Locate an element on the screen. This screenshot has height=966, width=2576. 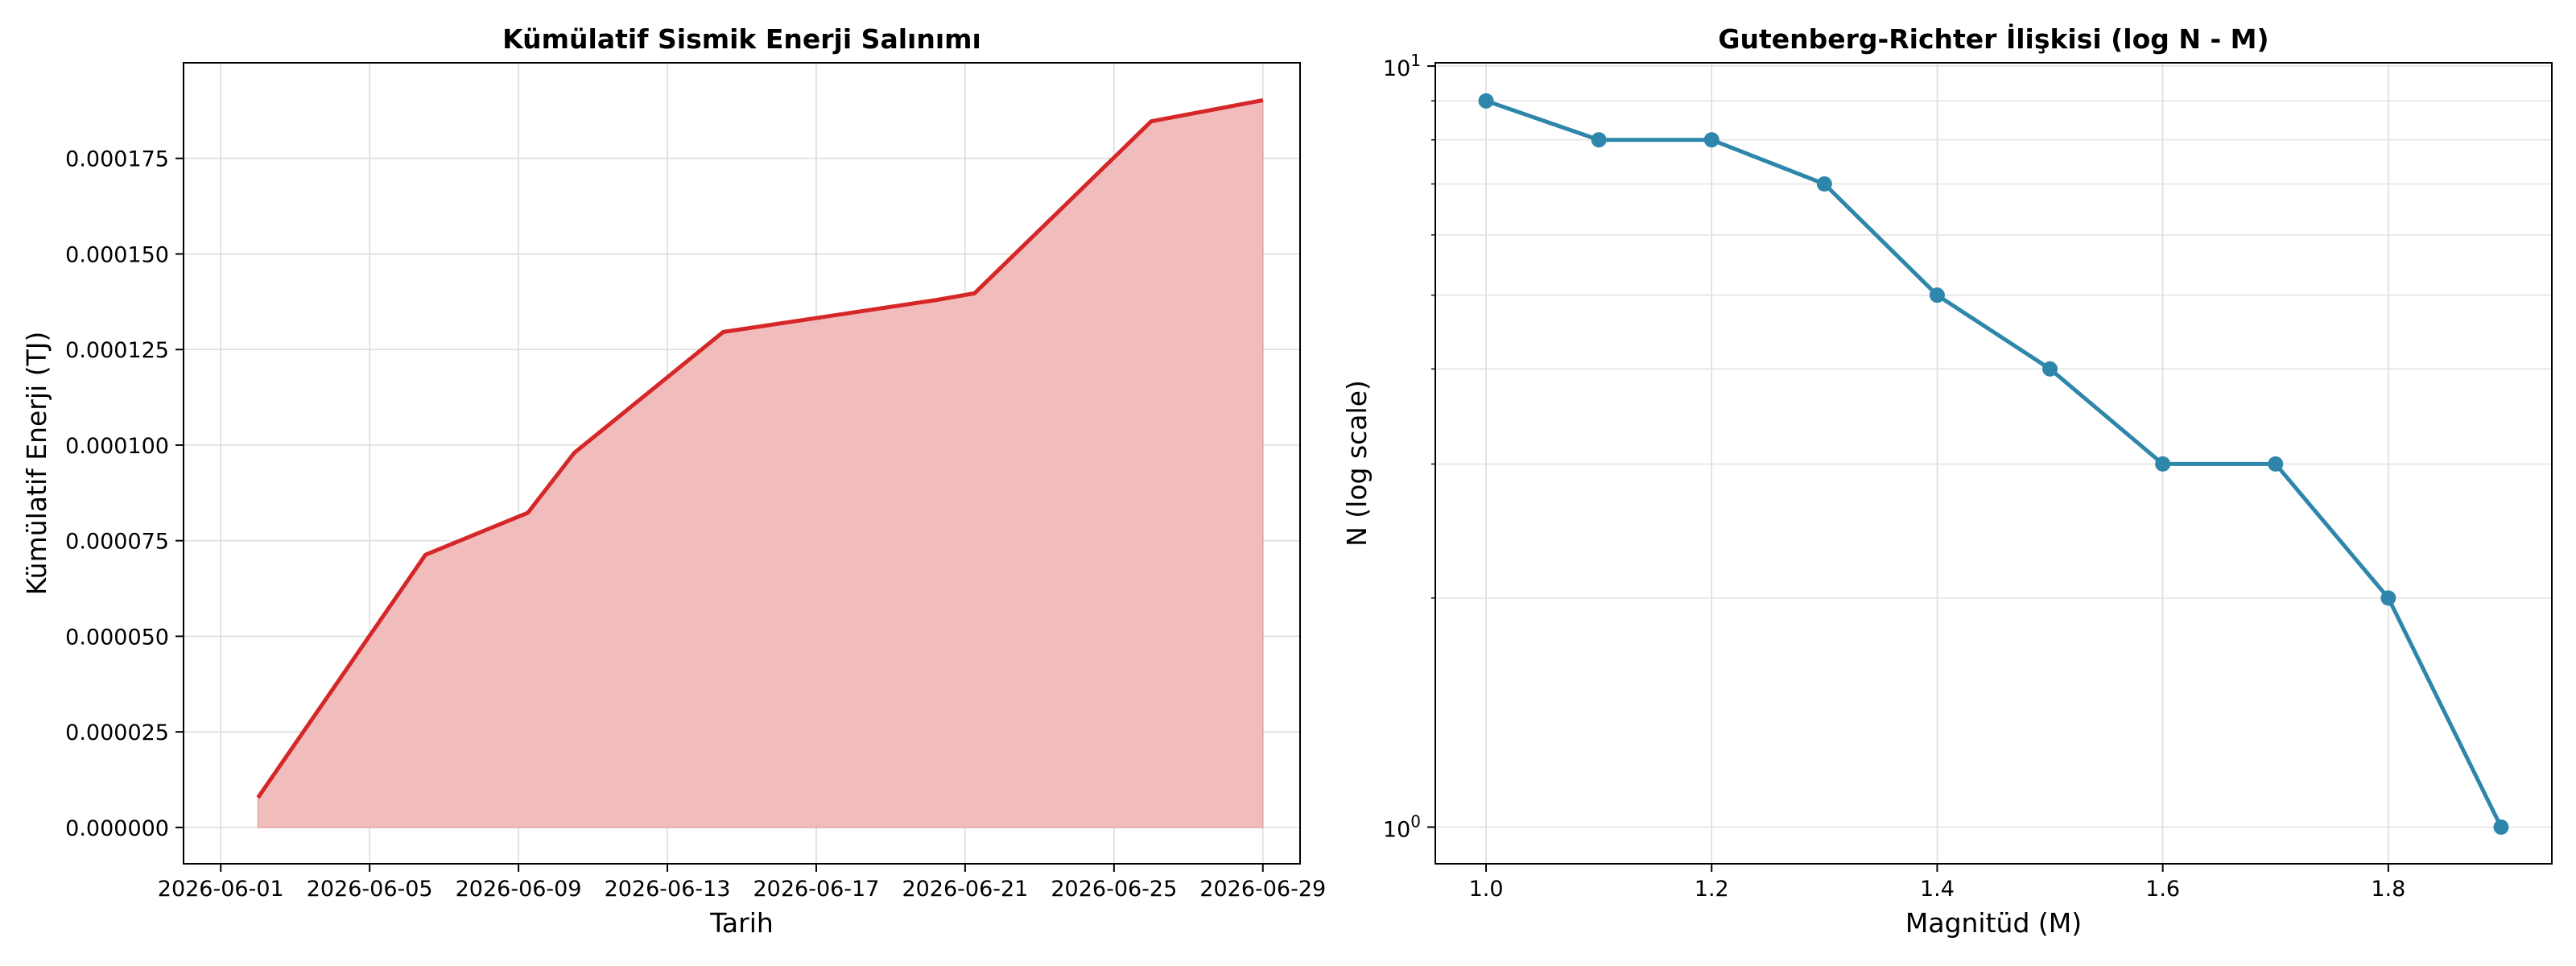
x-axis-label: Magnitüd (M) is located at coordinates (1993, 923).